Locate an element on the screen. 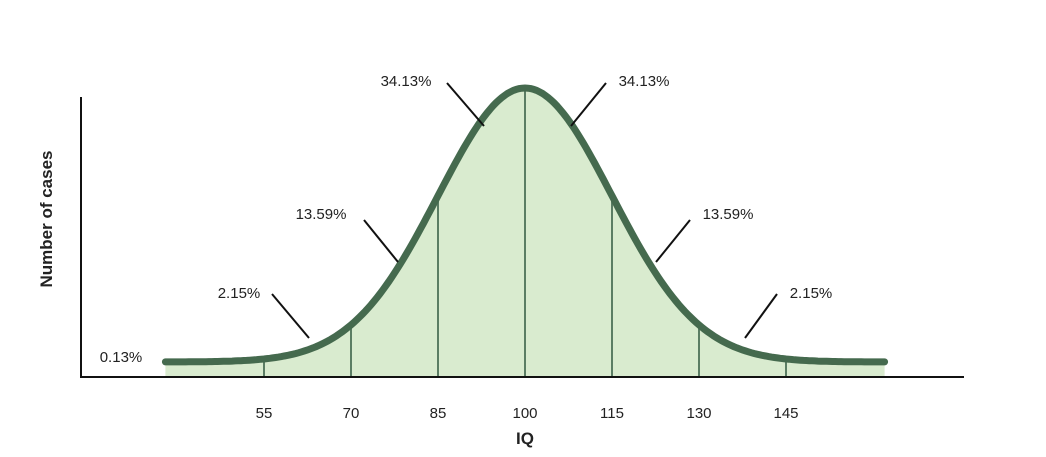  x-tick-label: 100 is located at coordinates (524, 413).